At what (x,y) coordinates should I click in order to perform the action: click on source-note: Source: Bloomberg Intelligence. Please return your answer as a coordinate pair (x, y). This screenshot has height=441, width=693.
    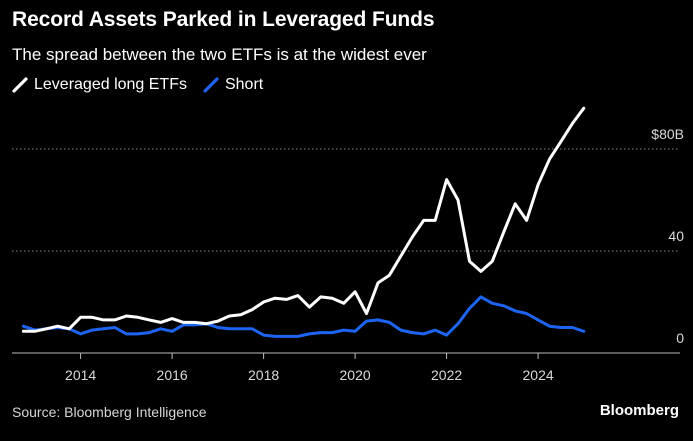
    Looking at the image, I should click on (109, 412).